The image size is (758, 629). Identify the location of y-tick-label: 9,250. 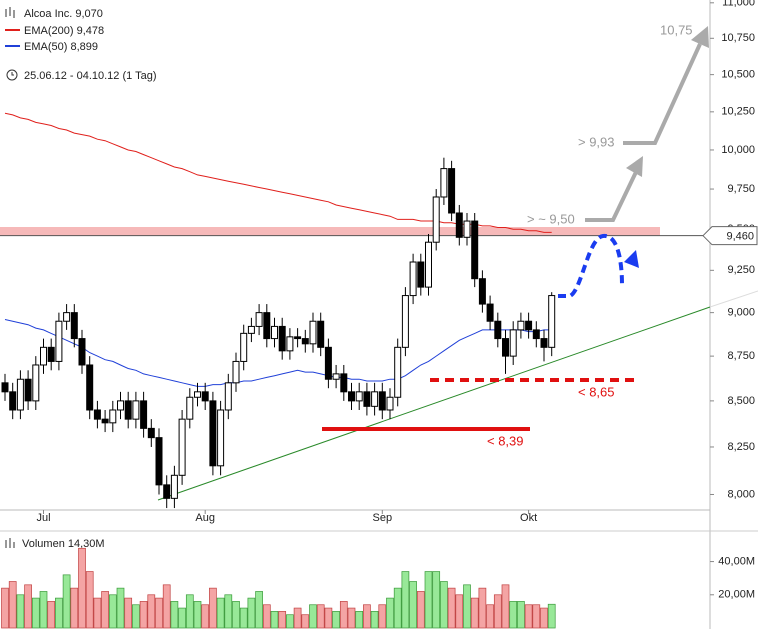
(741, 270).